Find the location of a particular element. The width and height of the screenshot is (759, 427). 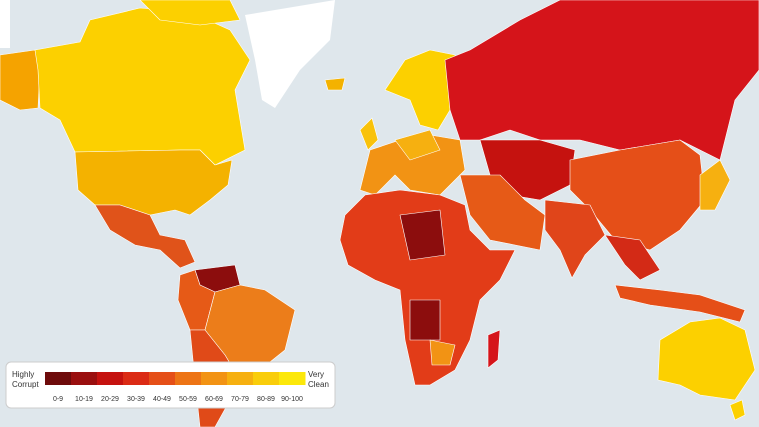

madagascar is located at coordinates (494, 349).